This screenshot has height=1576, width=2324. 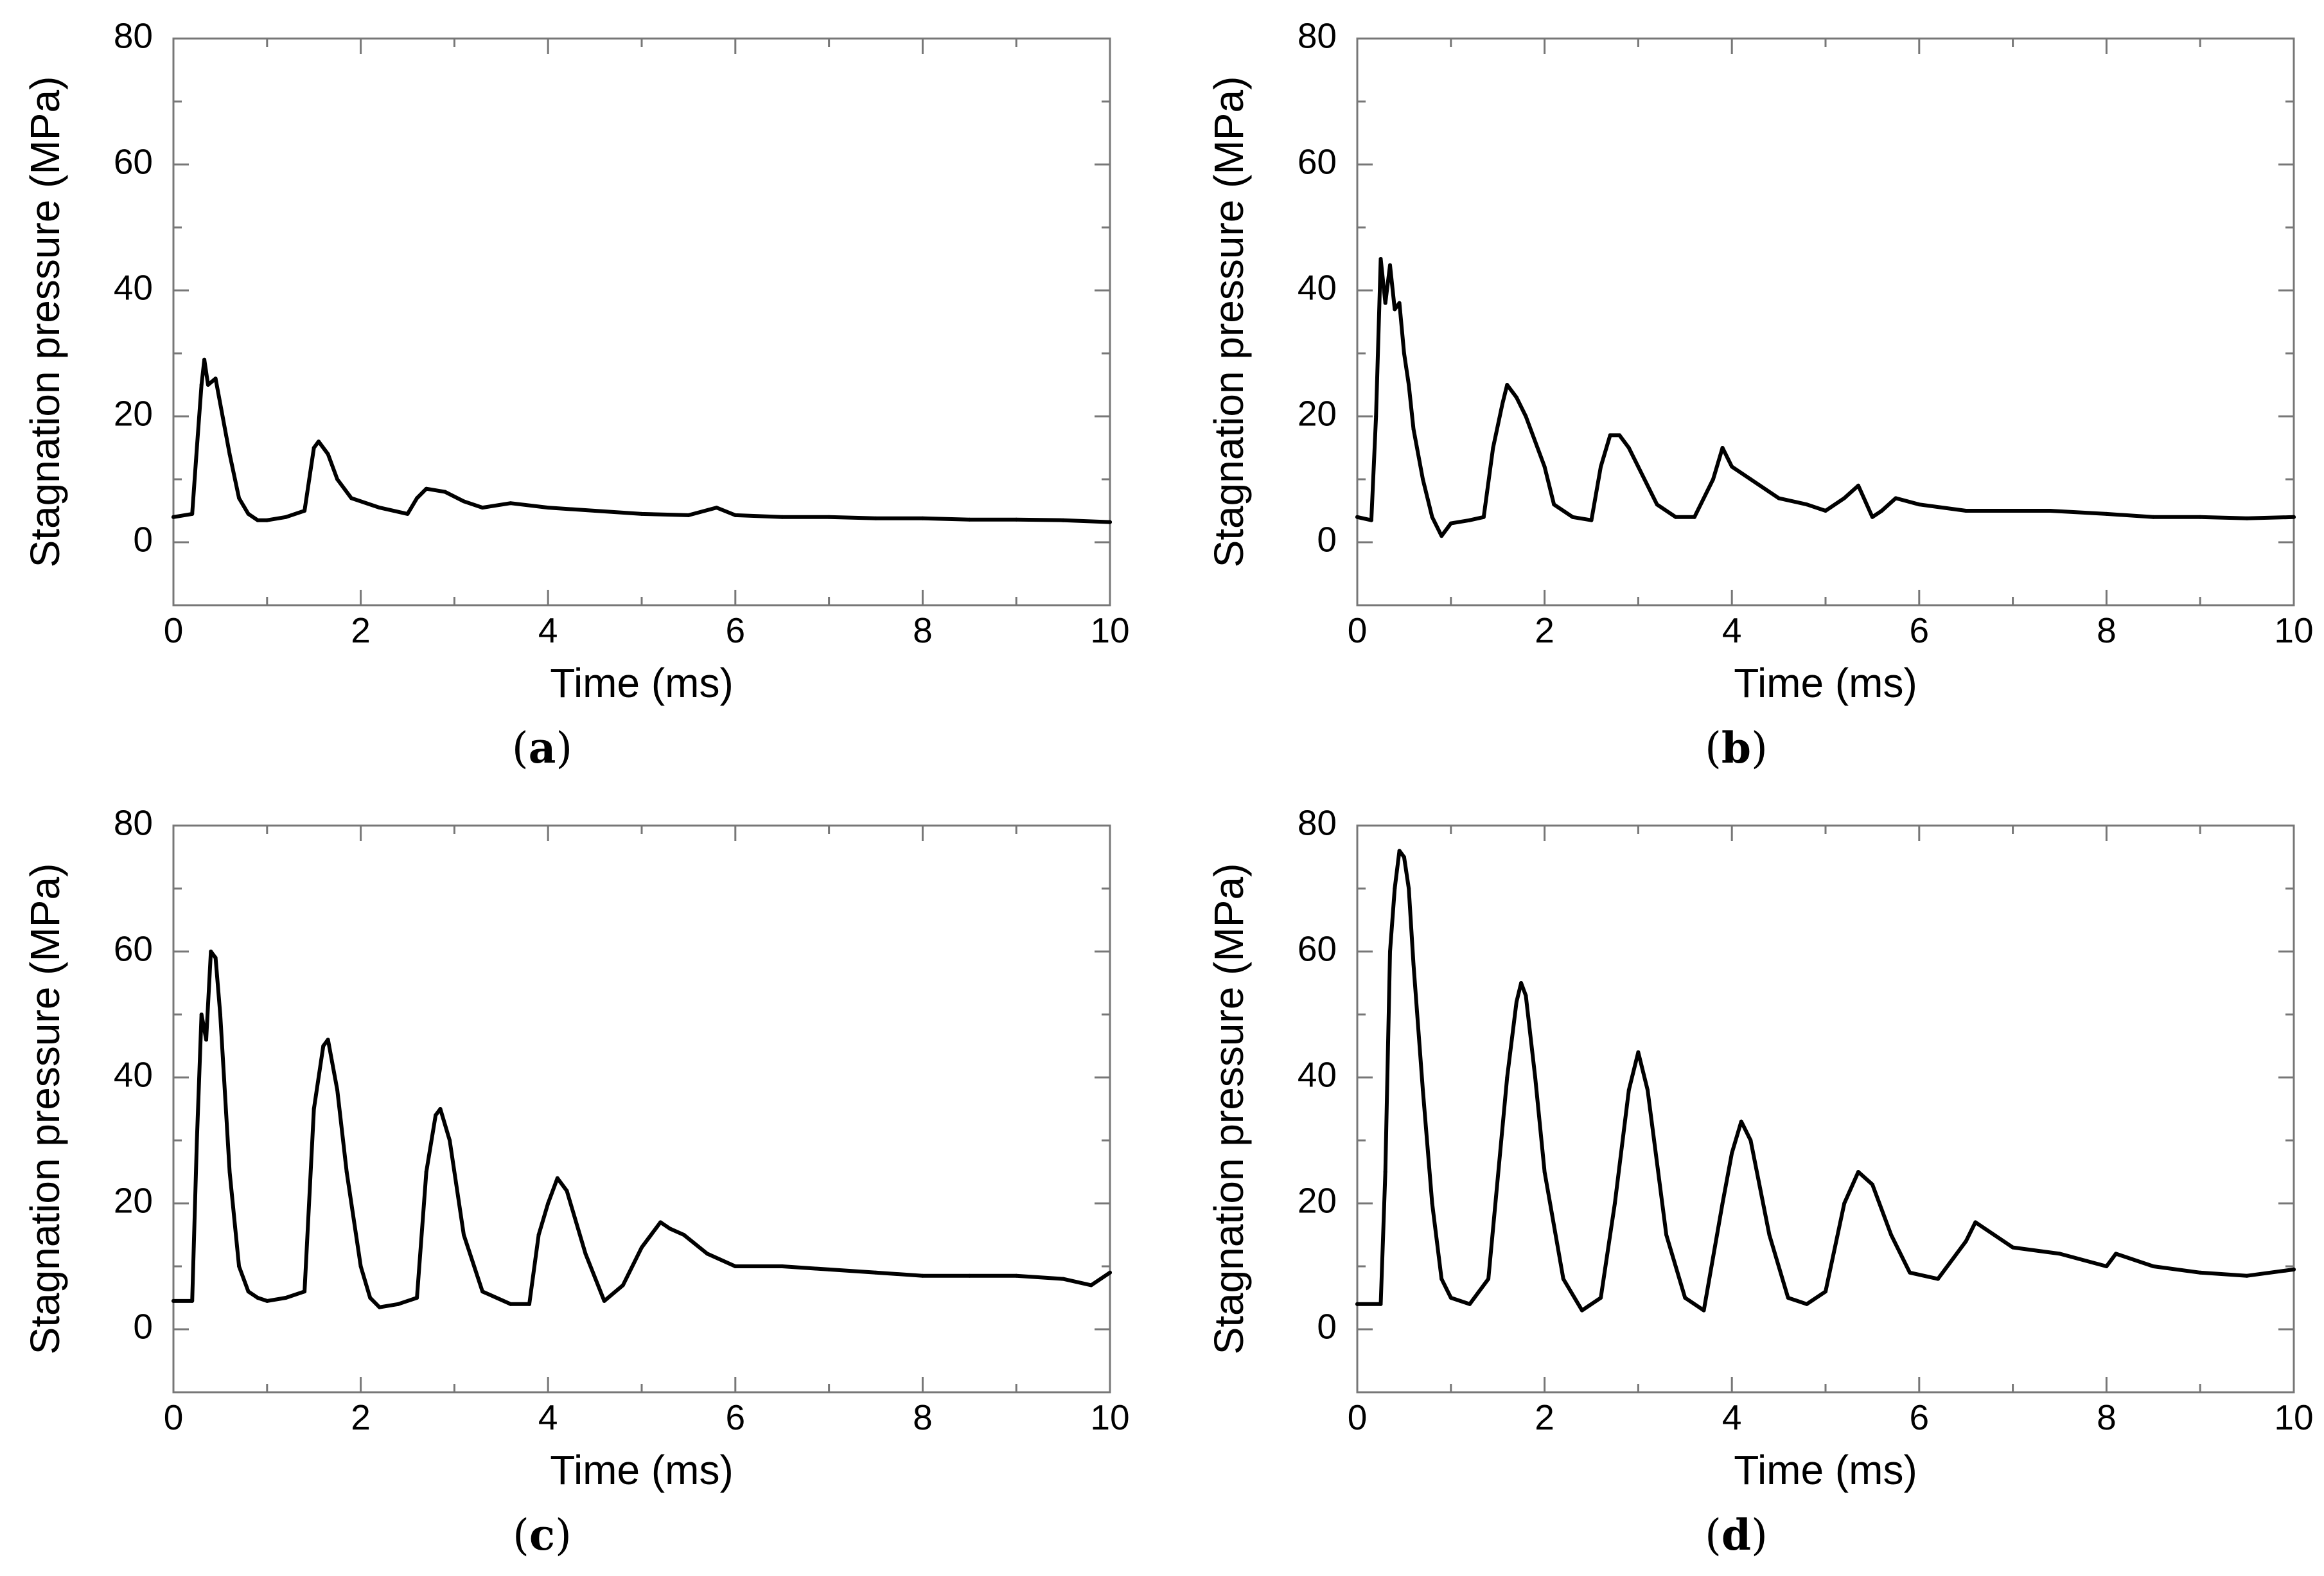 I want to click on y-tick-label: 80, so click(x=1317, y=36).